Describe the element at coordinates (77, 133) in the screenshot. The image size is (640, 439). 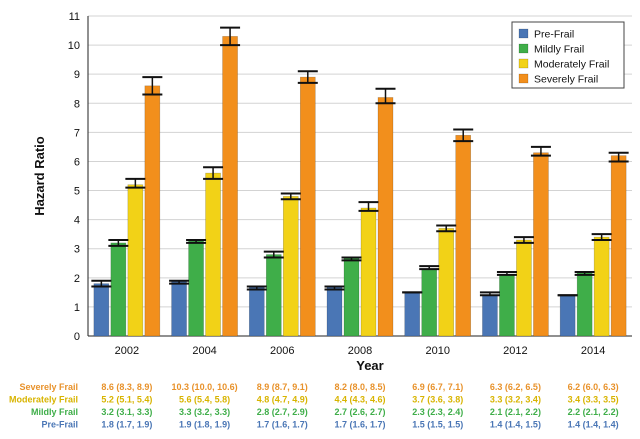
I see `y-tick-label: 7` at that location.